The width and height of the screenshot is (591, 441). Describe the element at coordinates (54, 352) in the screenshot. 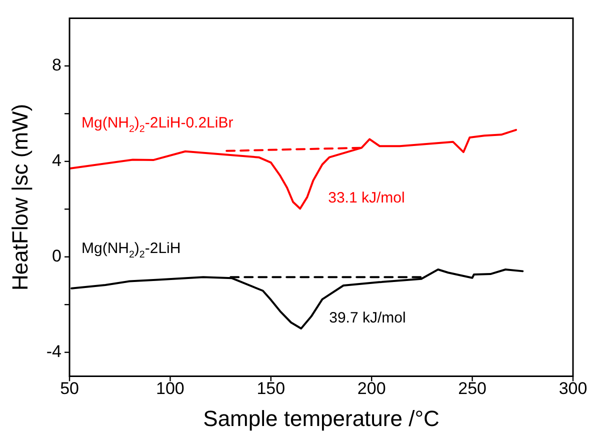

I see `y-tick-label: -4` at that location.